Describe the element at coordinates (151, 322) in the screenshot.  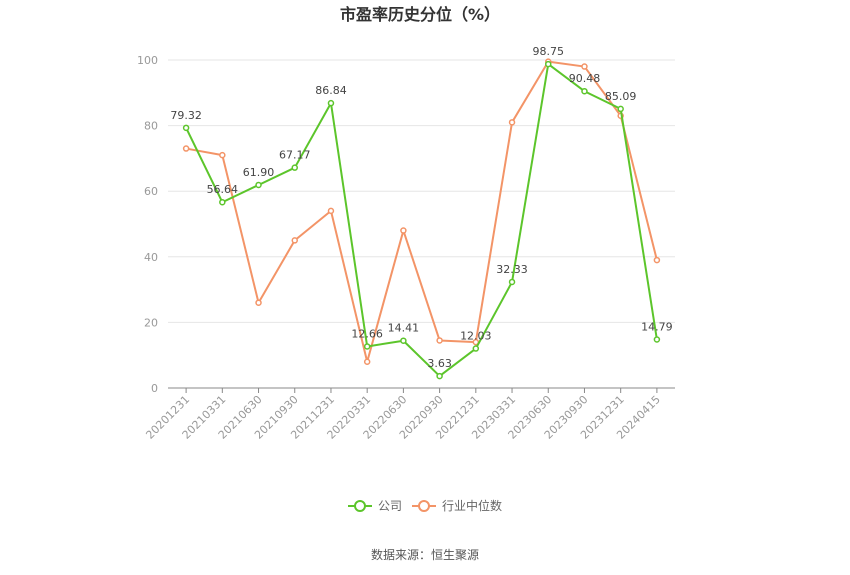
I see `y-tick-label: 20` at that location.